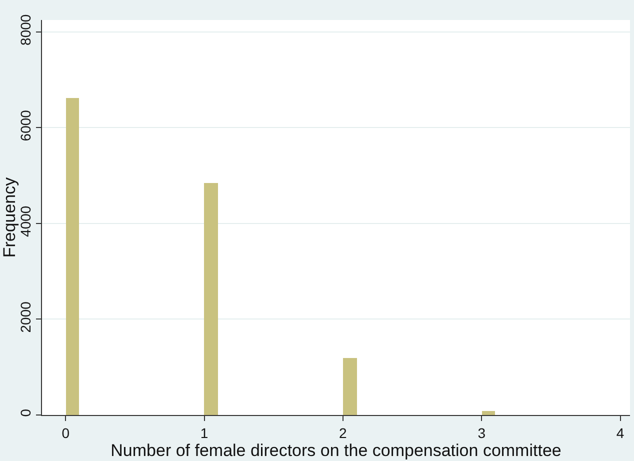 This screenshot has height=461, width=634. I want to click on x-tick-label: 2, so click(343, 432).